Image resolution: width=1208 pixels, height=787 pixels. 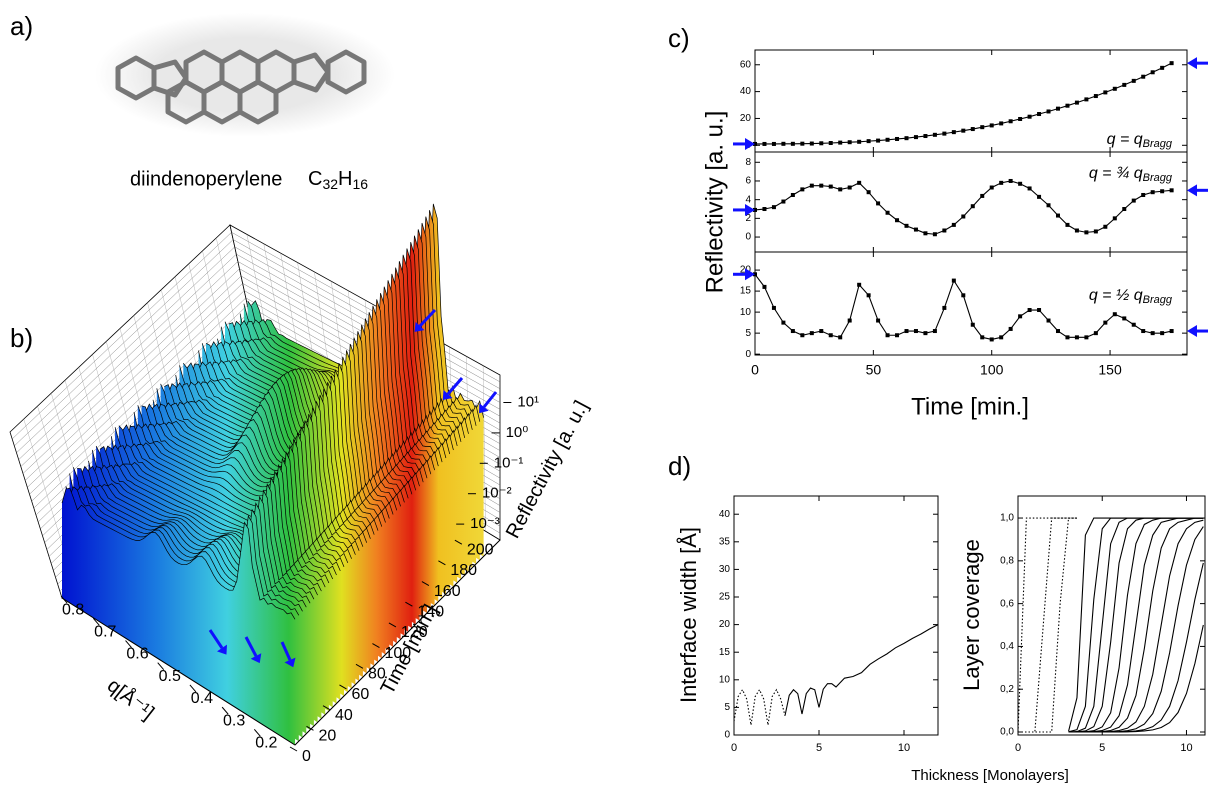 I want to click on annotation-sub: Bragg, so click(x=1158, y=300).